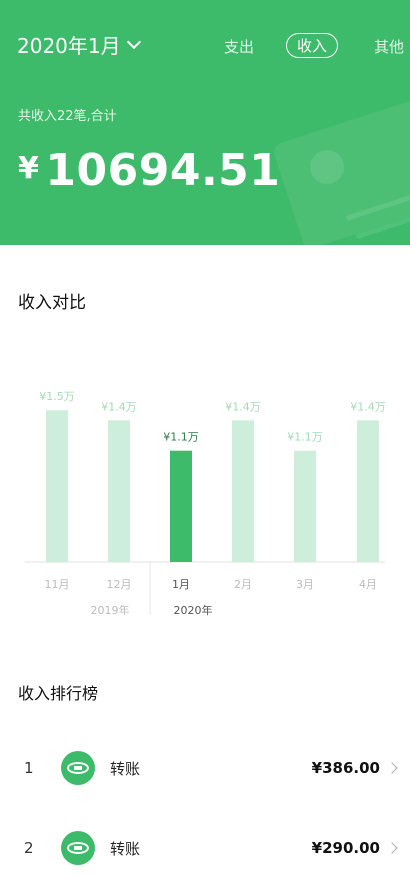  Describe the element at coordinates (58, 693) in the screenshot. I see `ranking-title: 收入排行榜` at that location.